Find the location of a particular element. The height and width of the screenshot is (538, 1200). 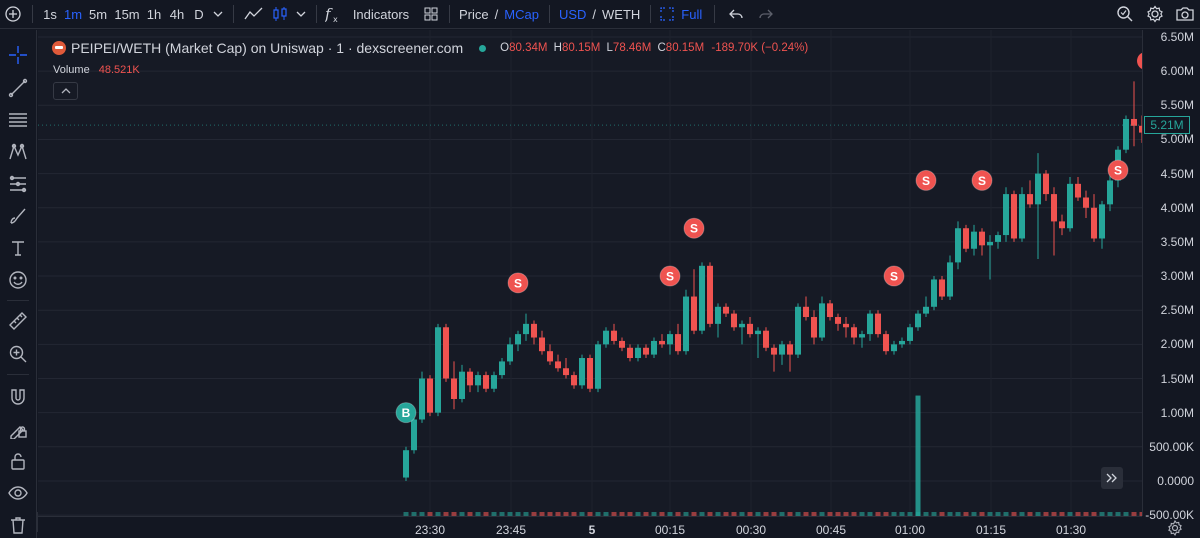

undo-icon is located at coordinates (736, 14).